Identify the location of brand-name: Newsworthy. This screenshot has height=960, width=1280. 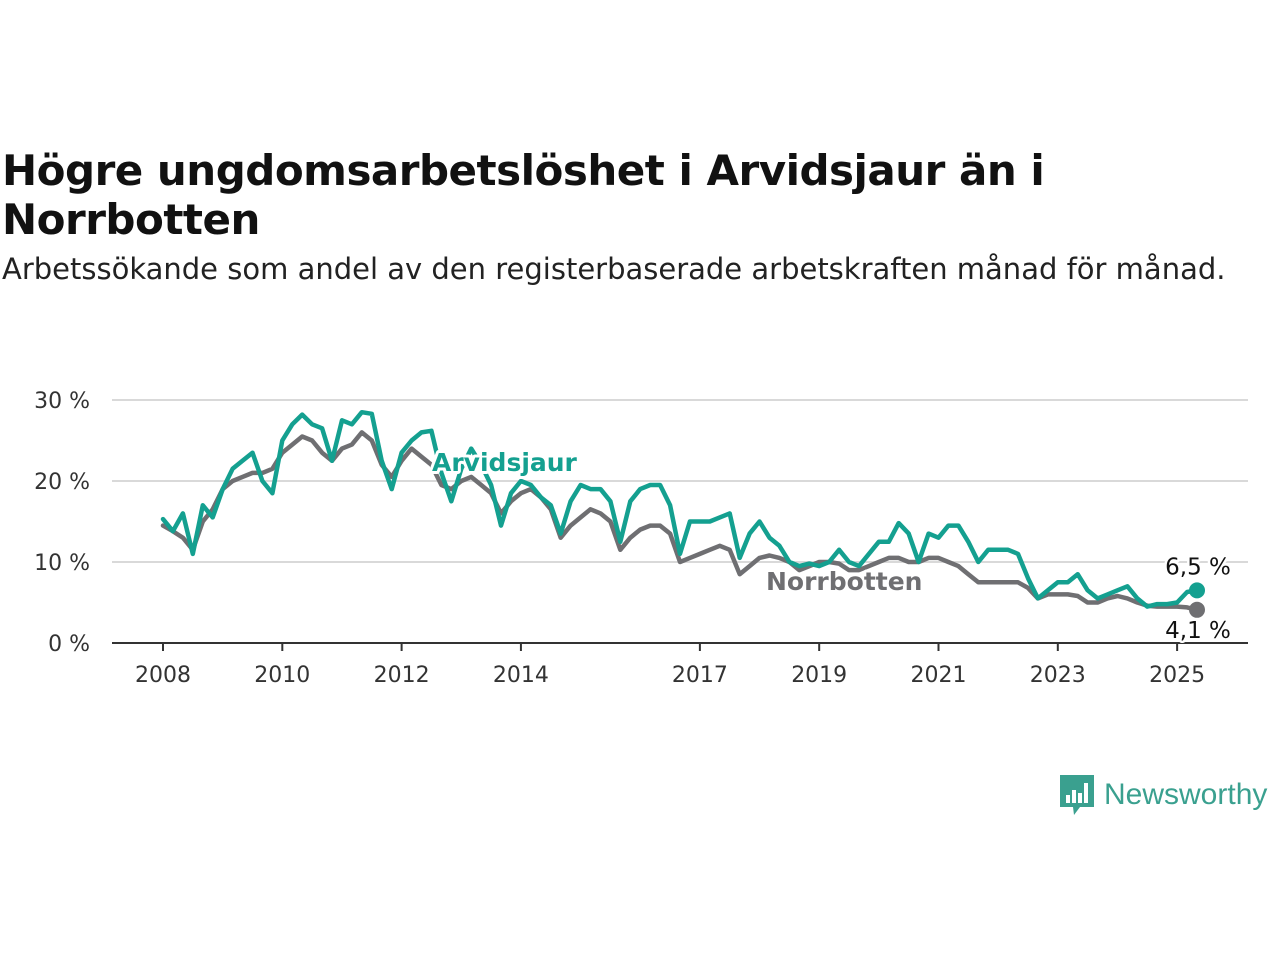
(1186, 794).